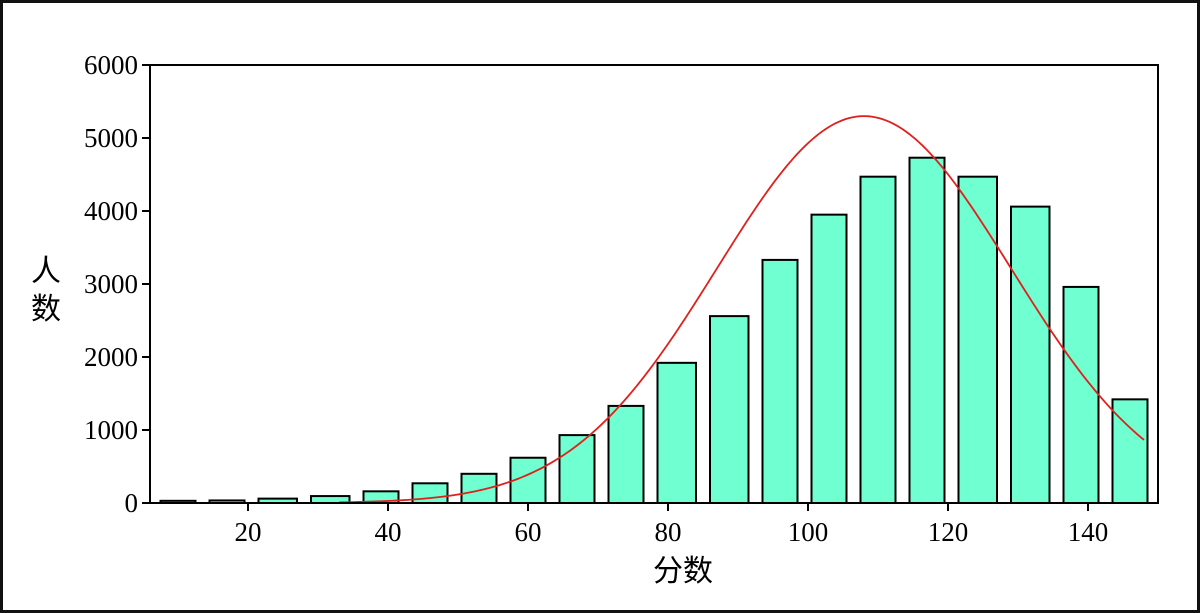  What do you see at coordinates (46, 309) in the screenshot?
I see `y-axis-title-part-2: 数` at bounding box center [46, 309].